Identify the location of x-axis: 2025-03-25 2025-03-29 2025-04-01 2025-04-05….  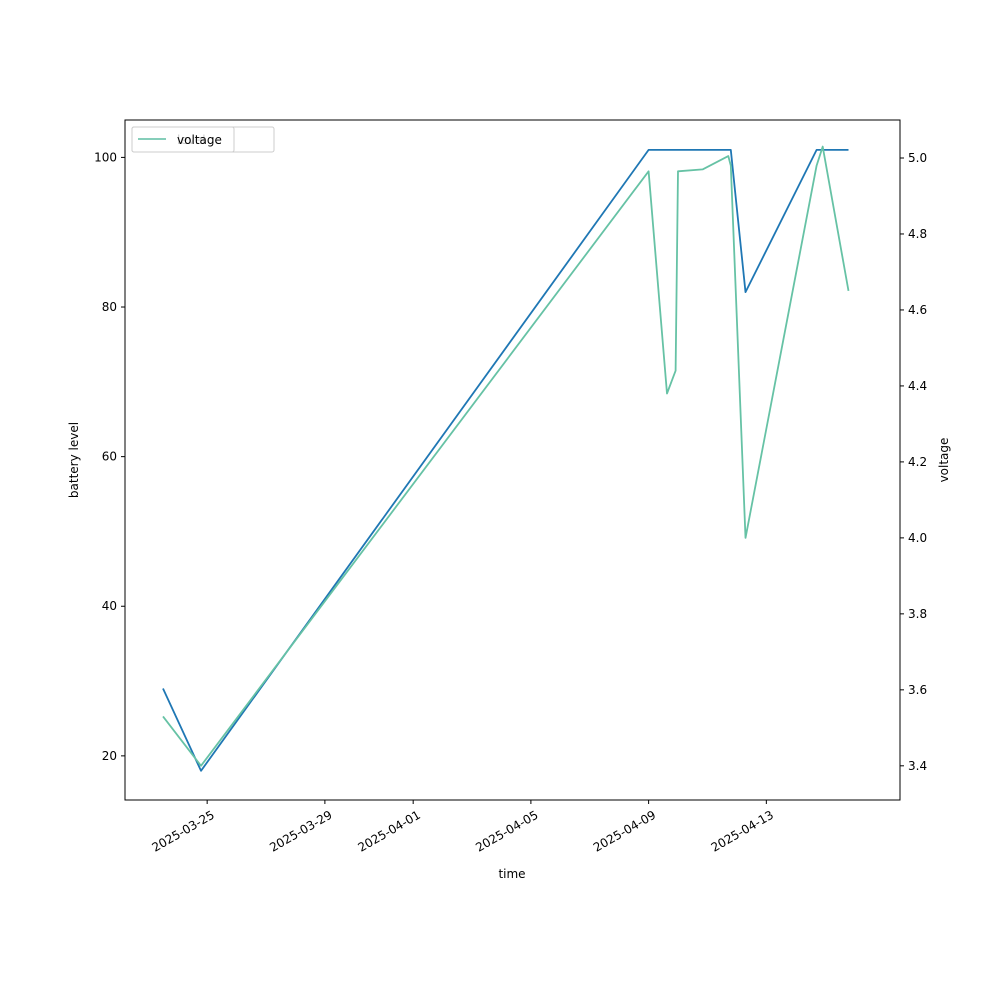
(462, 827).